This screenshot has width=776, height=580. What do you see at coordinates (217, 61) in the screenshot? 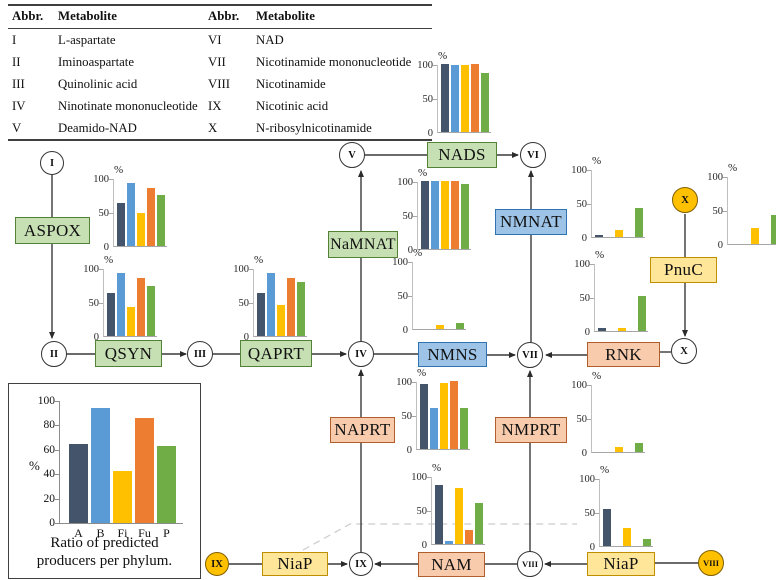
I see `table-cell: VII` at bounding box center [217, 61].